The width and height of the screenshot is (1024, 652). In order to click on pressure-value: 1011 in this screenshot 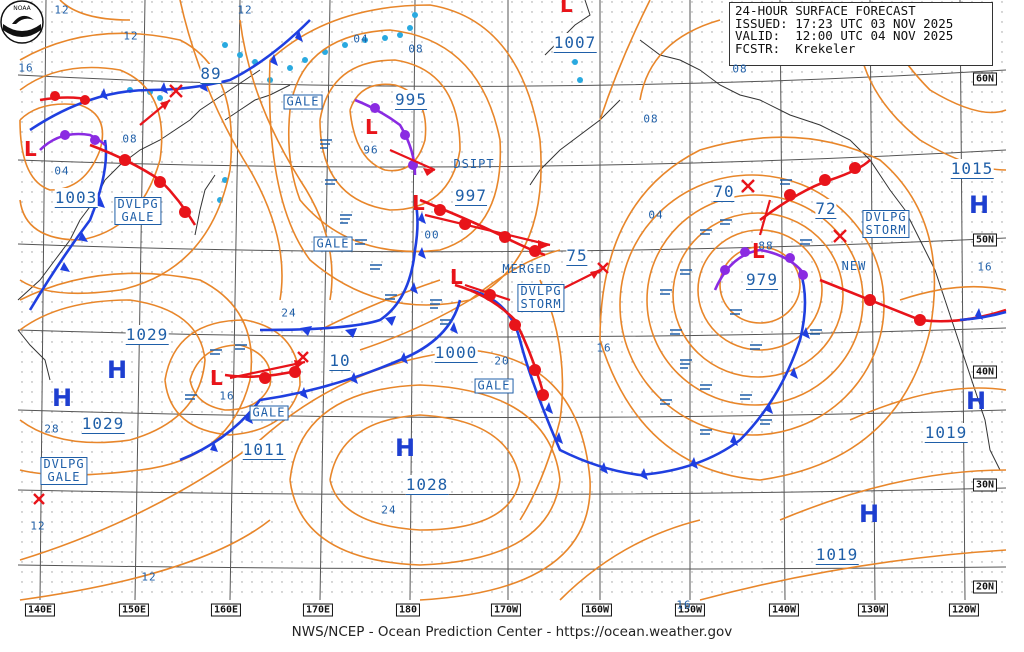, I will do `click(264, 450)`.